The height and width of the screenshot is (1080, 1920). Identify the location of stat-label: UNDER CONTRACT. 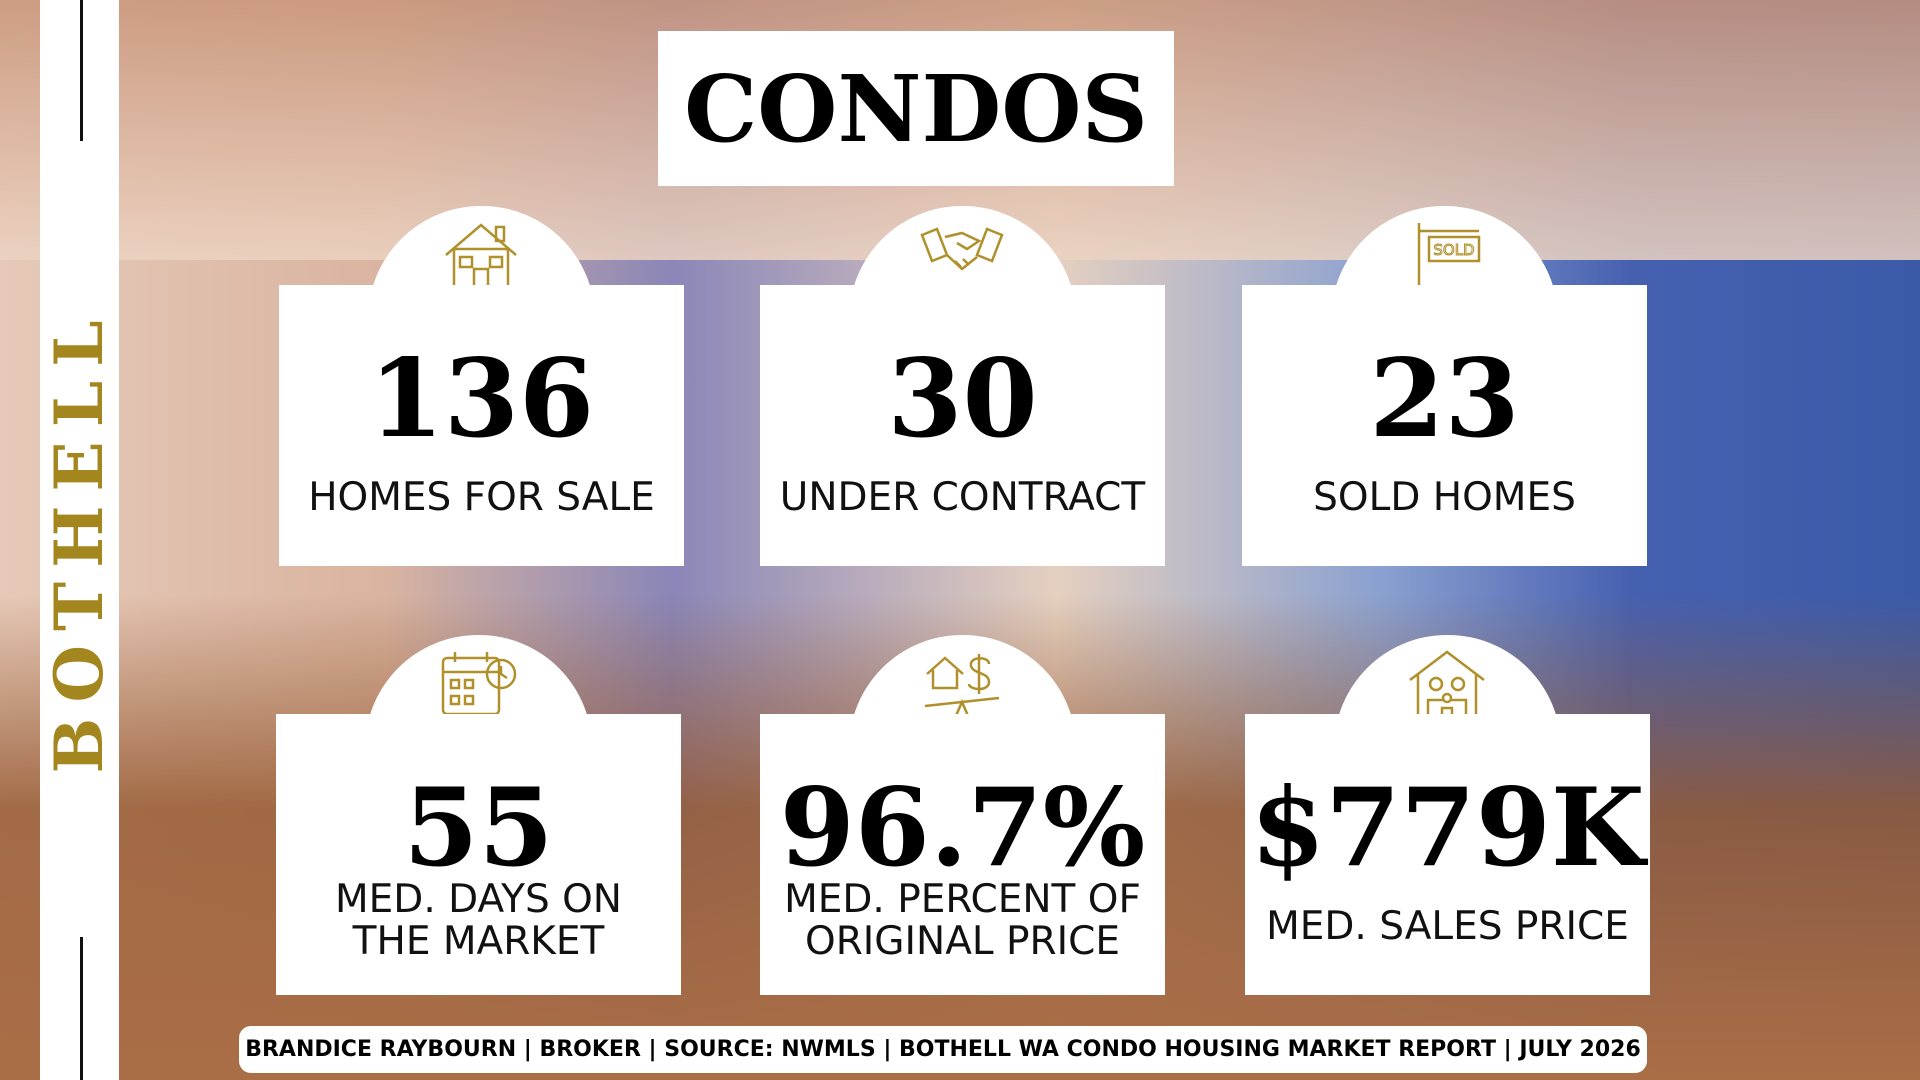
(962, 497).